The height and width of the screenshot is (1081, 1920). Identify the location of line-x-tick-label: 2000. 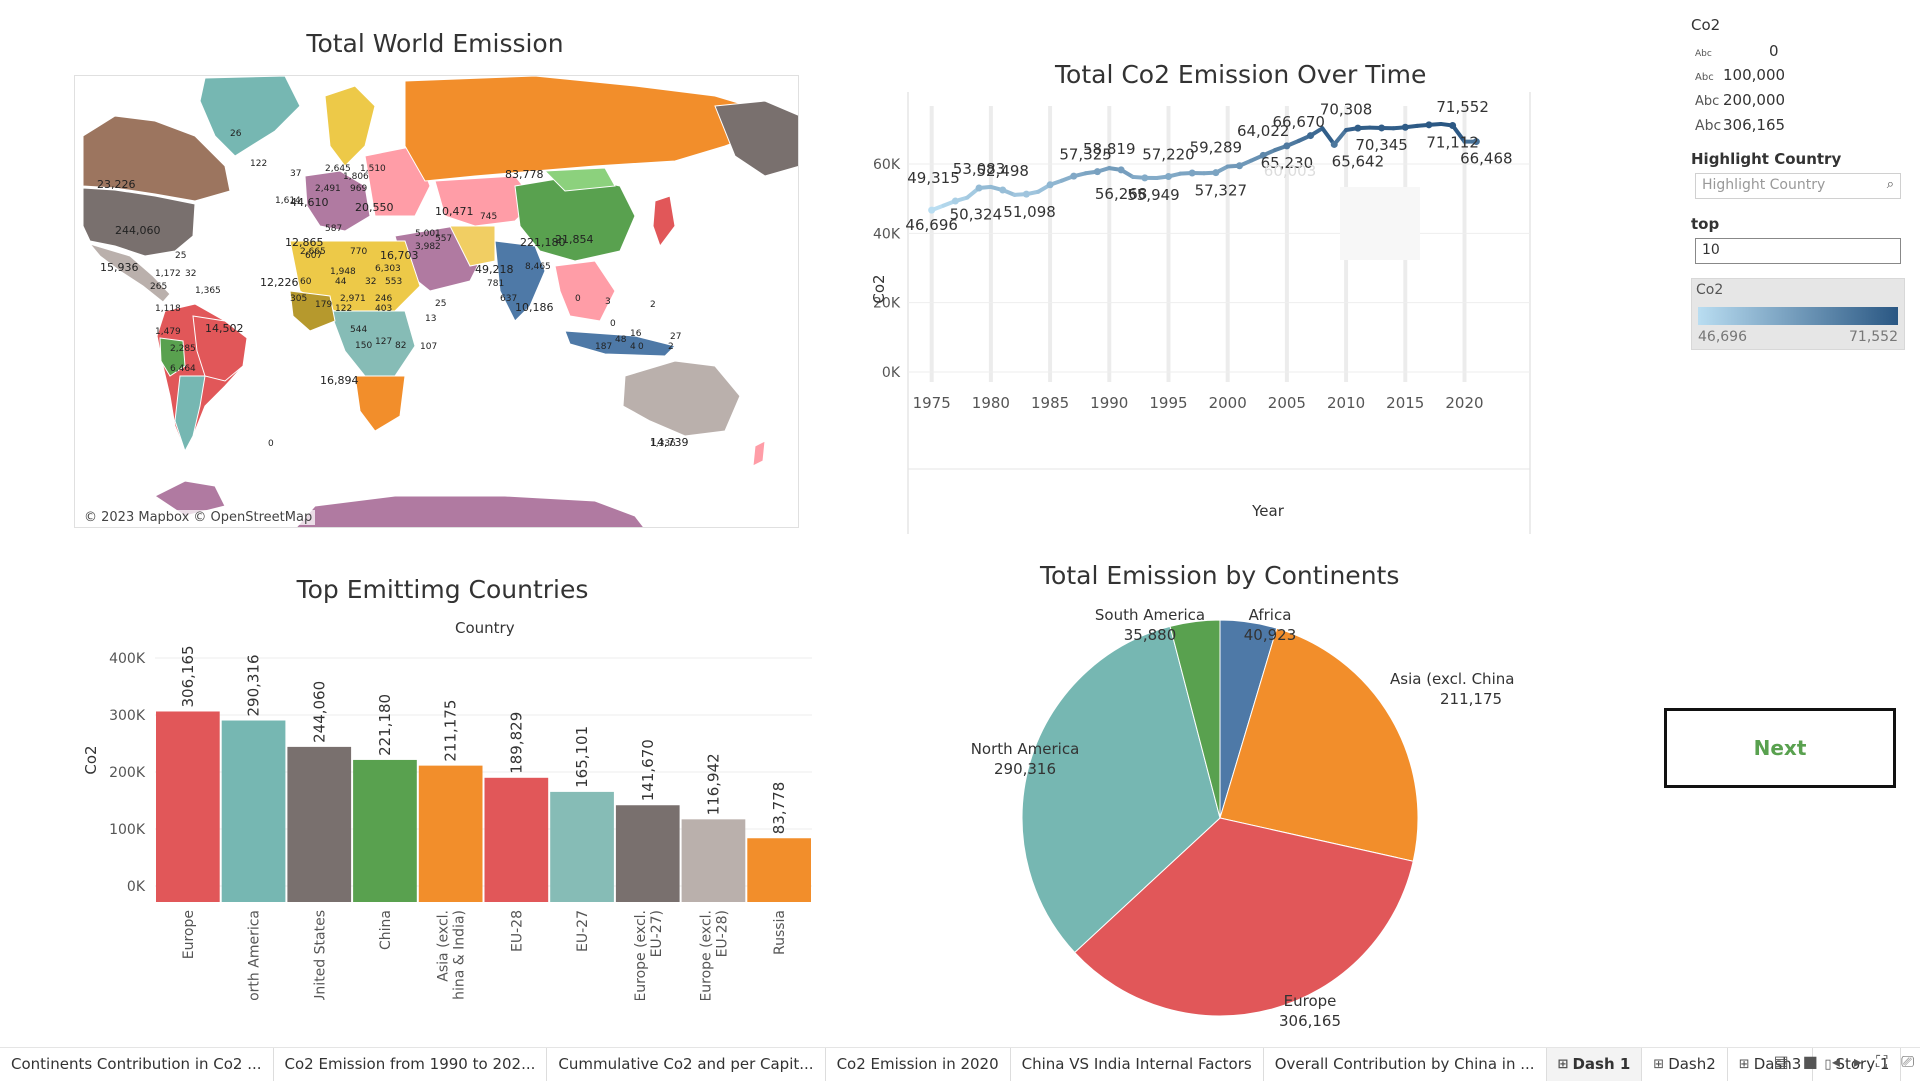
(1228, 403).